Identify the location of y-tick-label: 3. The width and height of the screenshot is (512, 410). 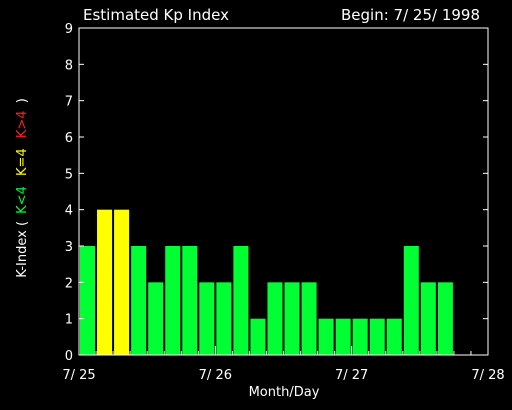
(69, 247).